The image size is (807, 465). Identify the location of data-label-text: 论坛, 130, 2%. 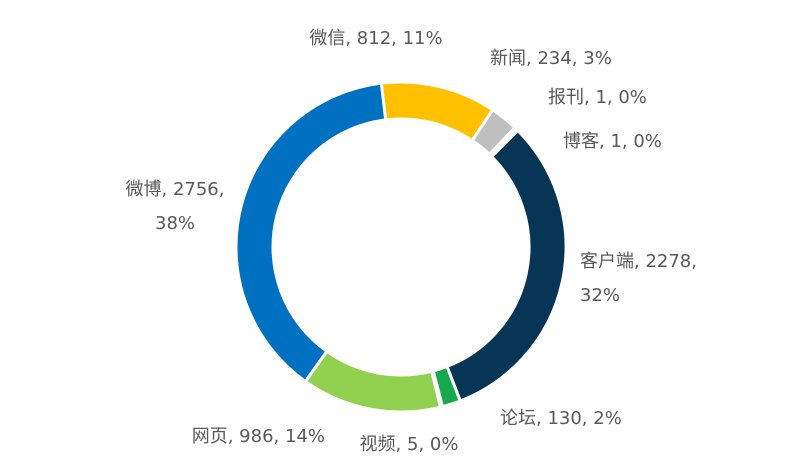
(561, 418).